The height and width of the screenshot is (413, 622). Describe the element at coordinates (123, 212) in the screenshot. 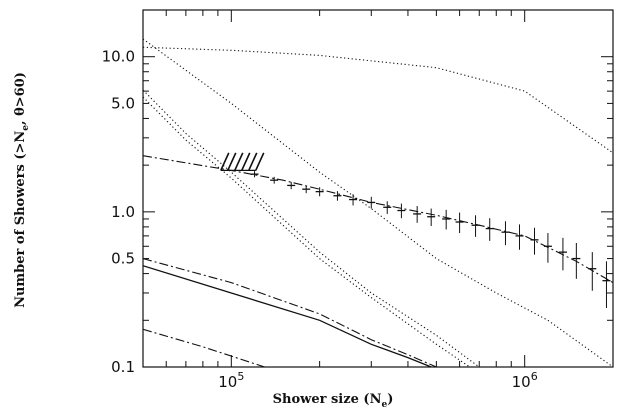

I see `y-tick-label-3: 1.0` at that location.